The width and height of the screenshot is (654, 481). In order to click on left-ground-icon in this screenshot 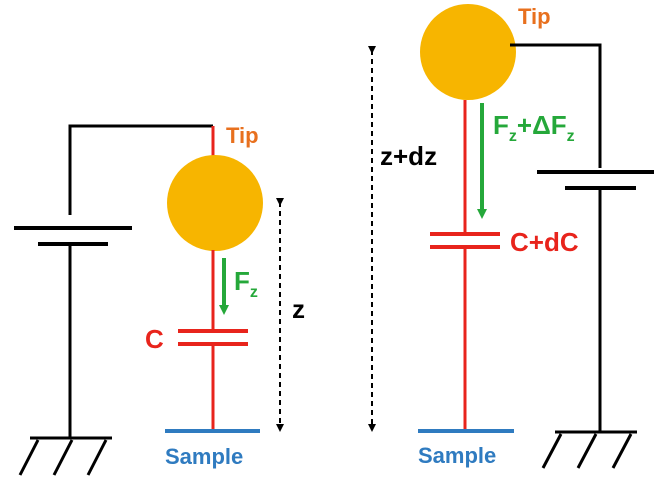, I will do `click(65, 456)`.